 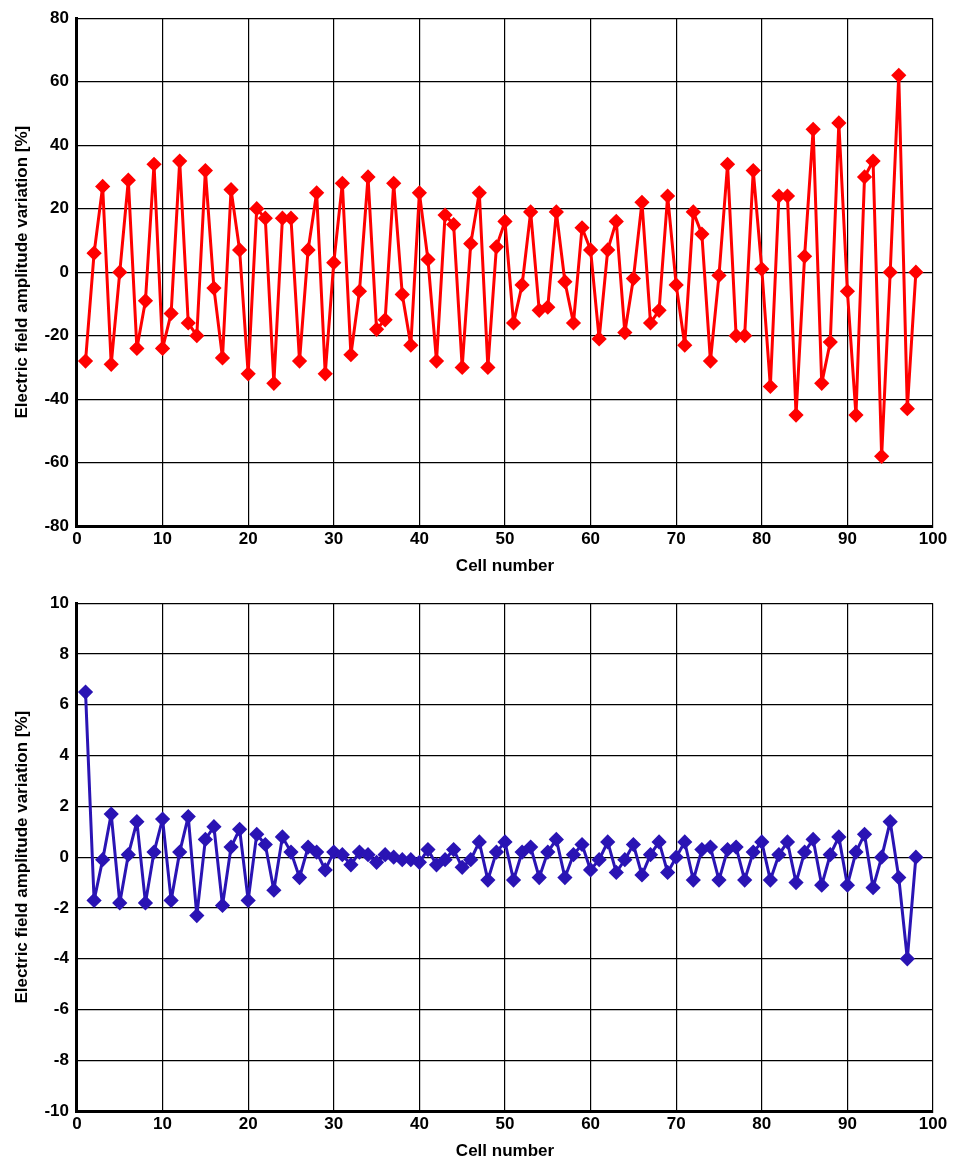 I want to click on y-tick-label: 8, so click(x=64, y=653).